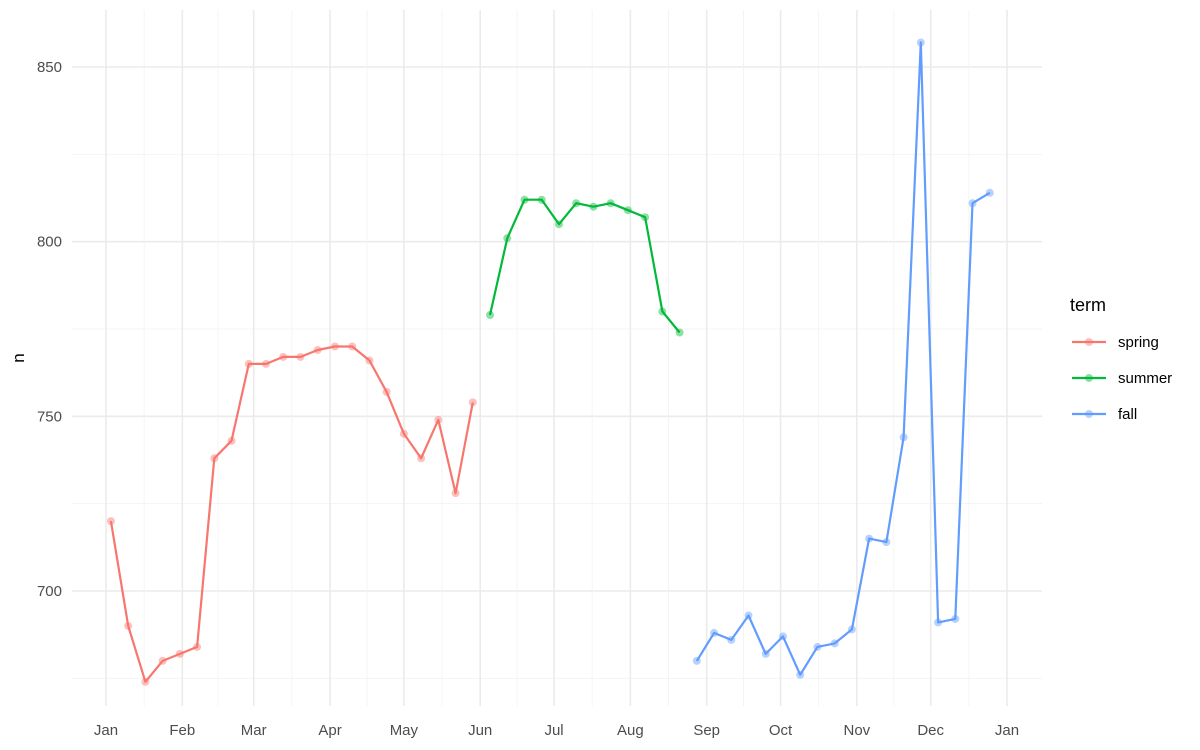 The image size is (1200, 750). I want to click on x-tick-label: Oct, so click(781, 730).